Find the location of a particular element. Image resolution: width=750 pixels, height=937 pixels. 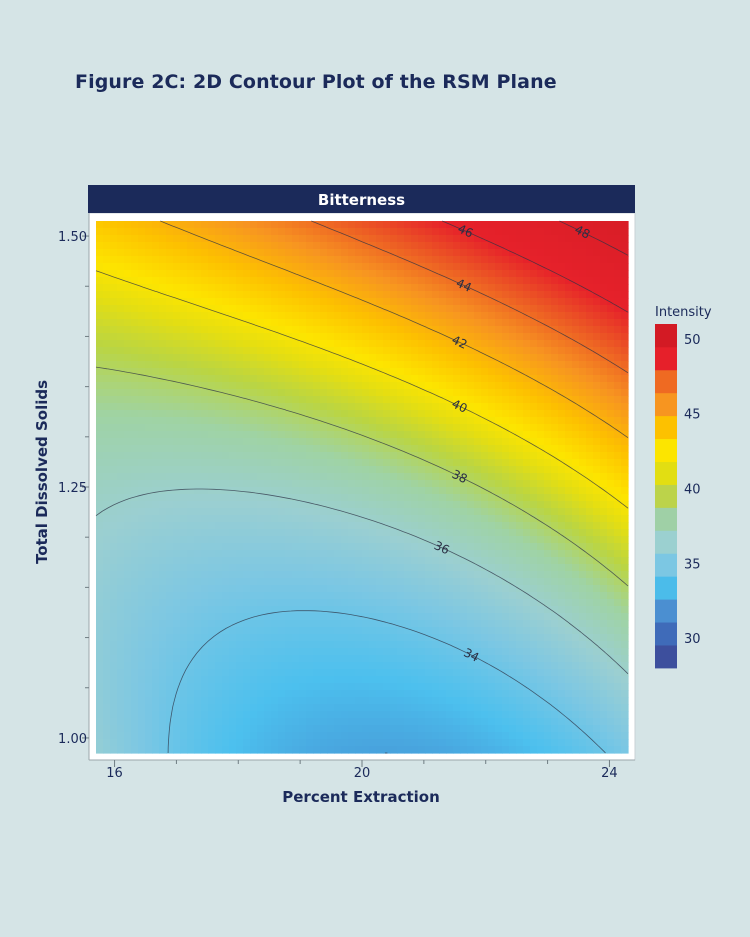

panel-title: Bitterness is located at coordinates (361, 200).